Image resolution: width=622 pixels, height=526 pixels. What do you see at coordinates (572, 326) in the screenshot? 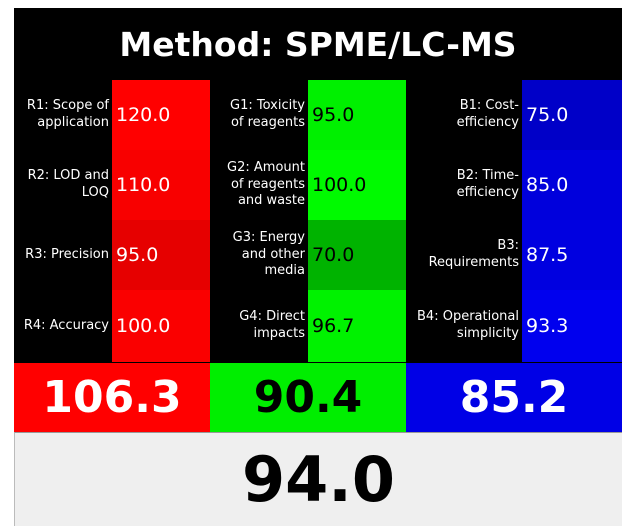
I see `criterion-value: 93.3` at bounding box center [572, 326].